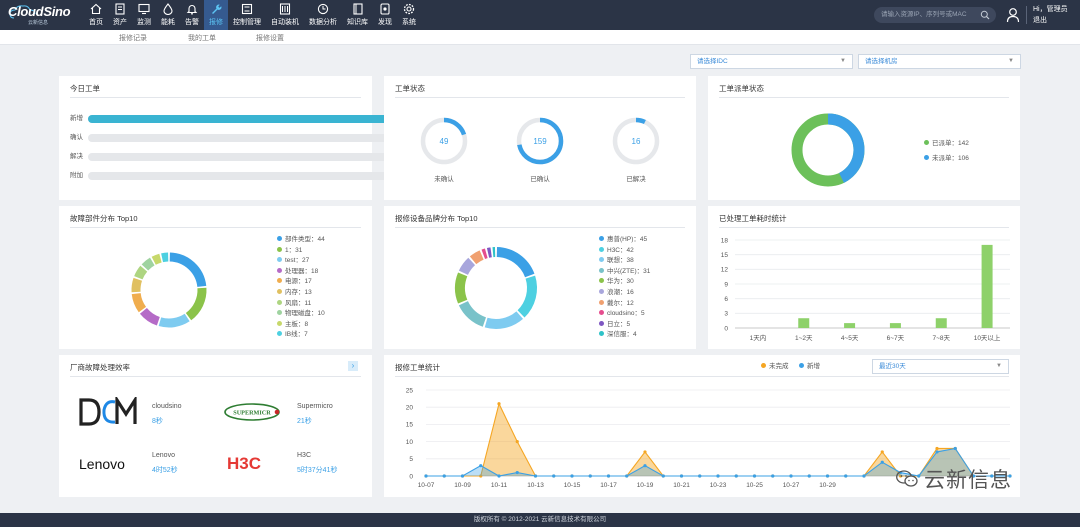  I want to click on nav-item-control: 控制管理, so click(247, 15).